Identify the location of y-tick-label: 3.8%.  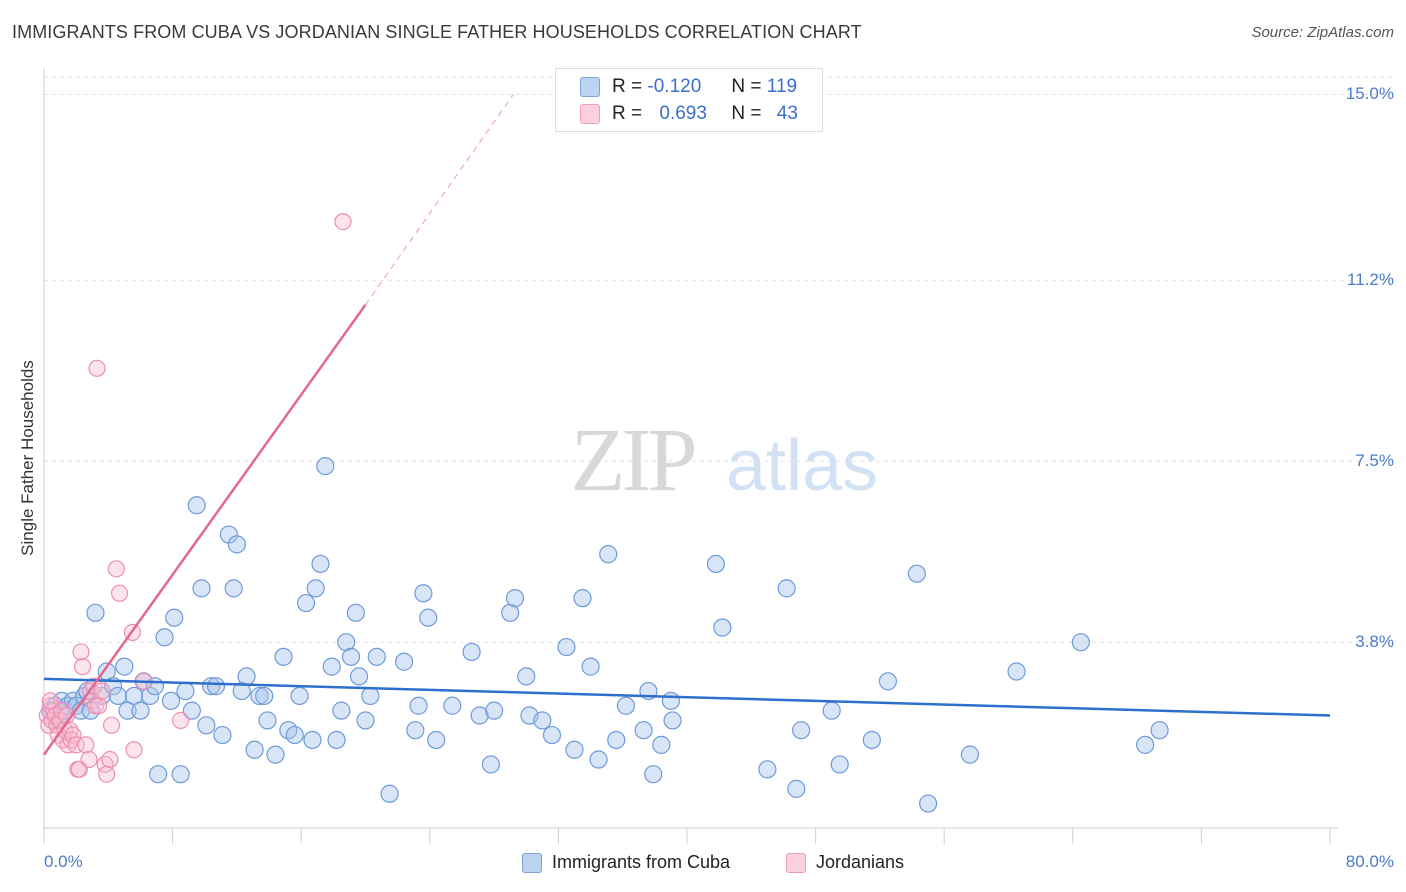
(1374, 642).